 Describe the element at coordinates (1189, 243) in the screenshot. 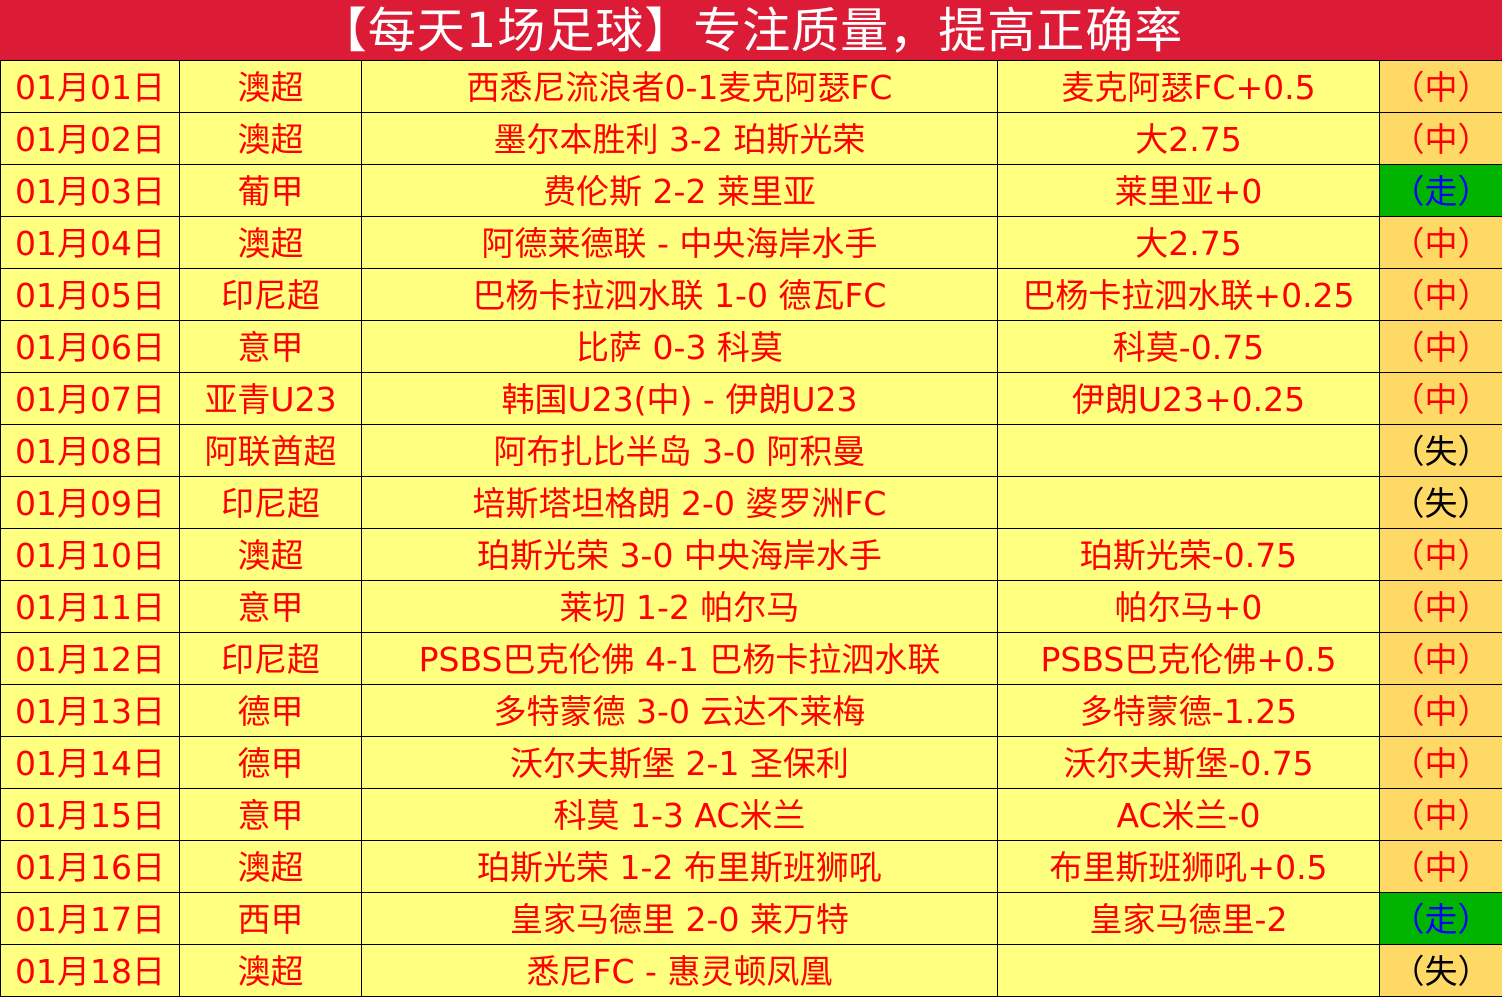

I see `tip-cell: 大2.75` at that location.